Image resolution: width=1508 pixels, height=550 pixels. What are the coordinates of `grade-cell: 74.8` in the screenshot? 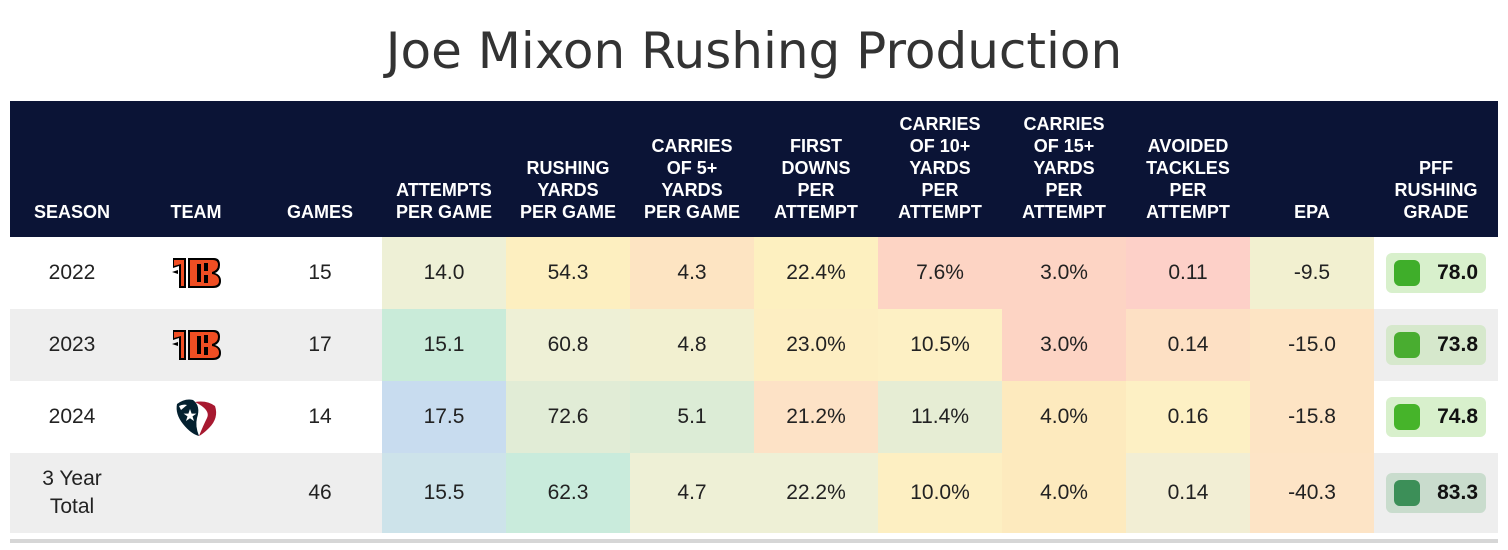 It's located at (1436, 417).